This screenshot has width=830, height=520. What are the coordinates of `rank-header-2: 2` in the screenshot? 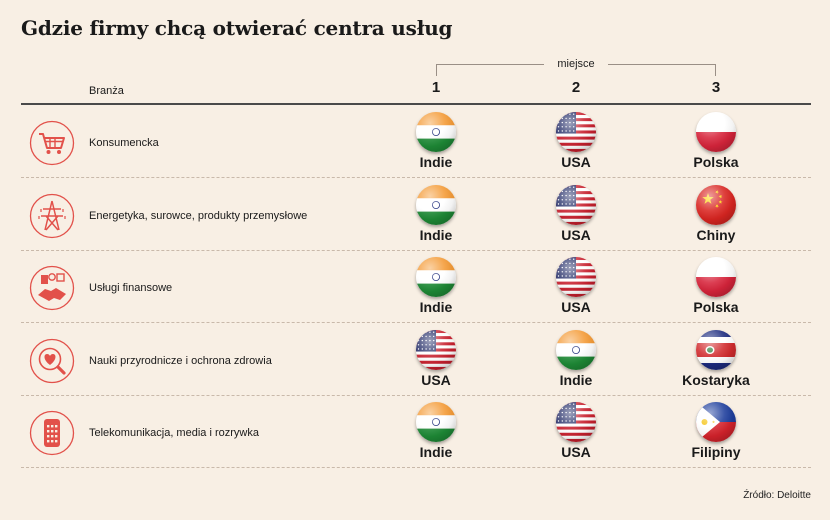 It's located at (576, 87).